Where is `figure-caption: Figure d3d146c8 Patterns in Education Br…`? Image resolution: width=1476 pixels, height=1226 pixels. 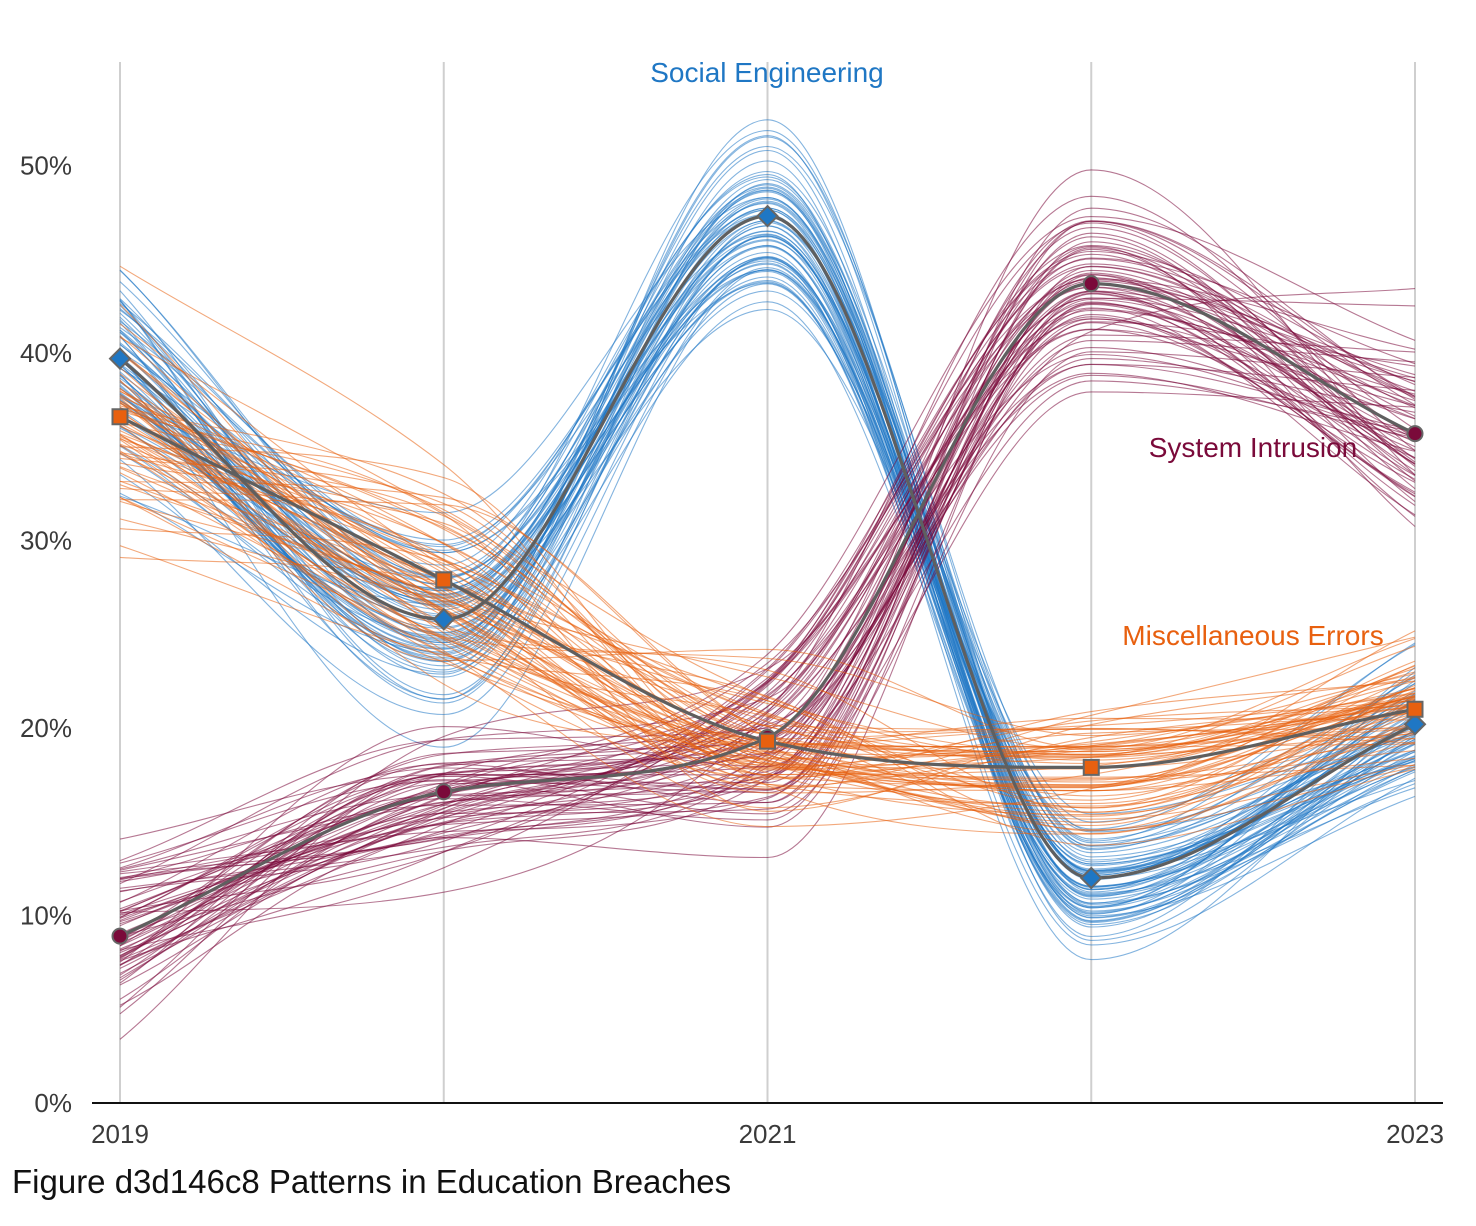 figure-caption: Figure d3d146c8 Patterns in Education Br… is located at coordinates (372, 1181).